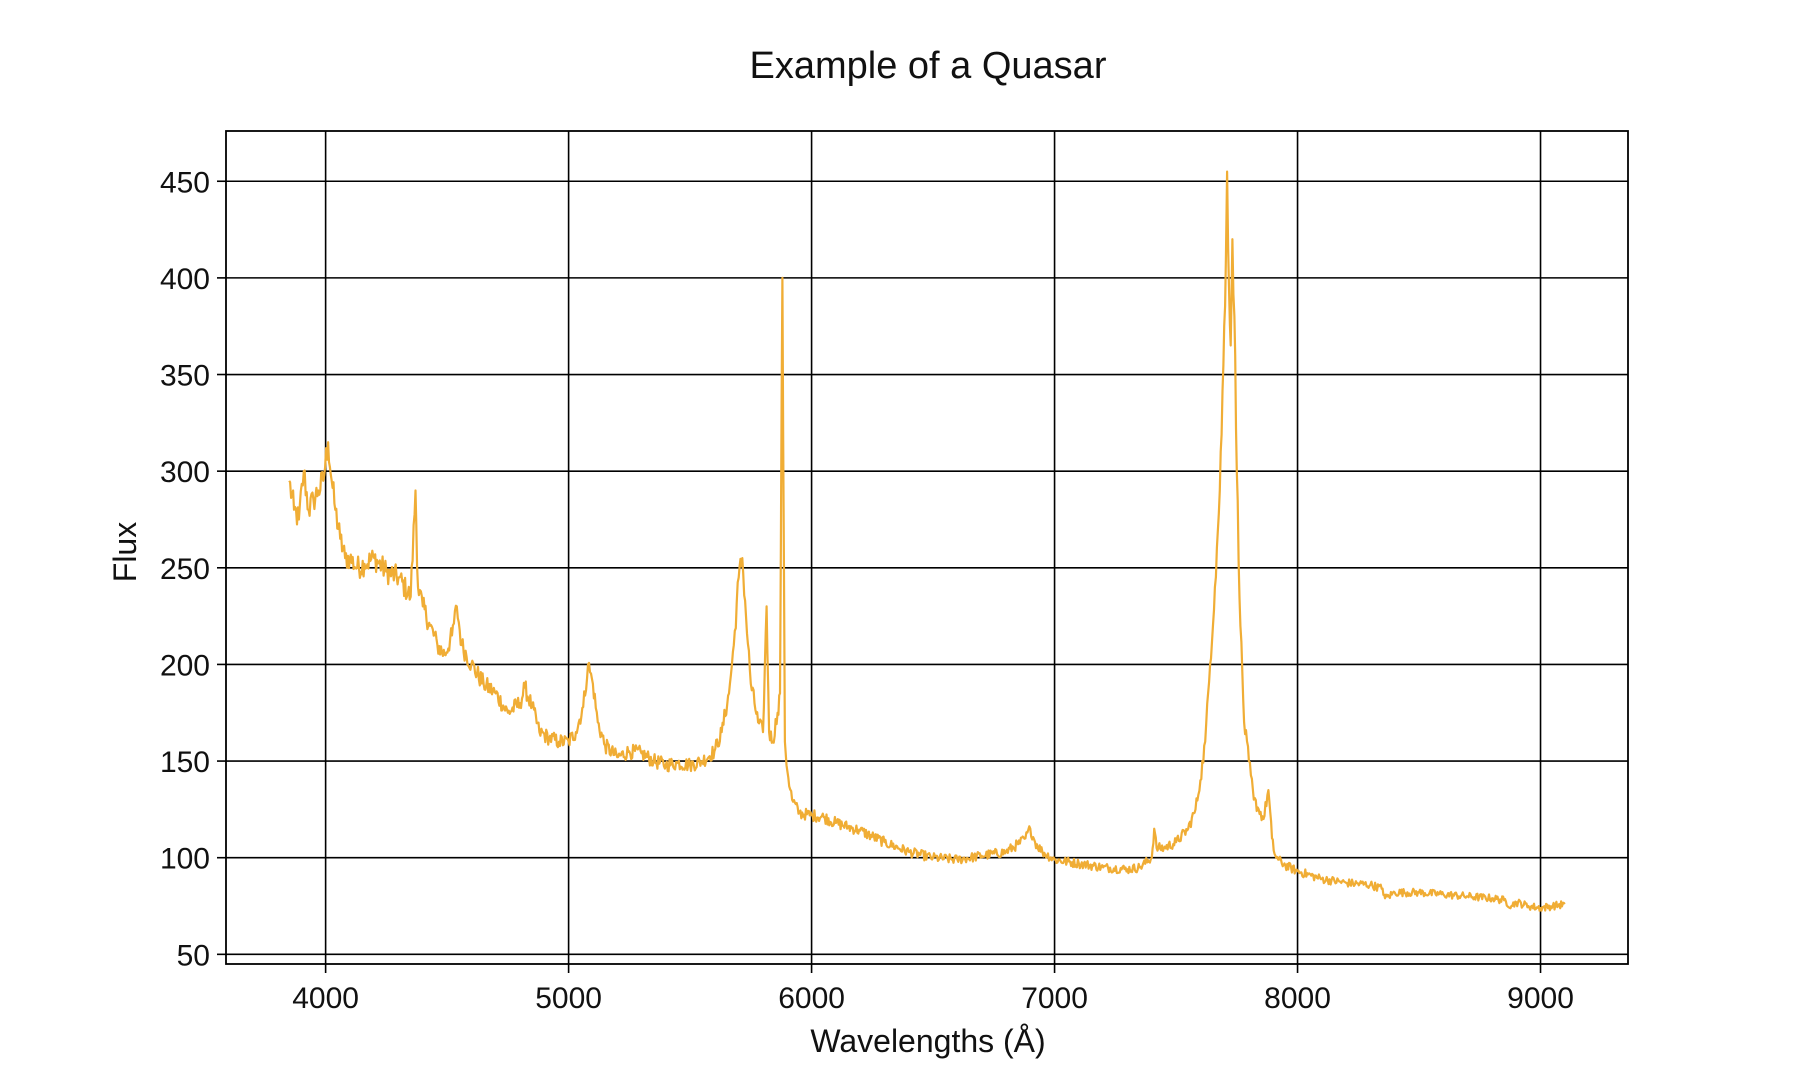 The width and height of the screenshot is (1800, 1080). Describe the element at coordinates (125, 552) in the screenshot. I see `y-axis-label: Flux` at that location.